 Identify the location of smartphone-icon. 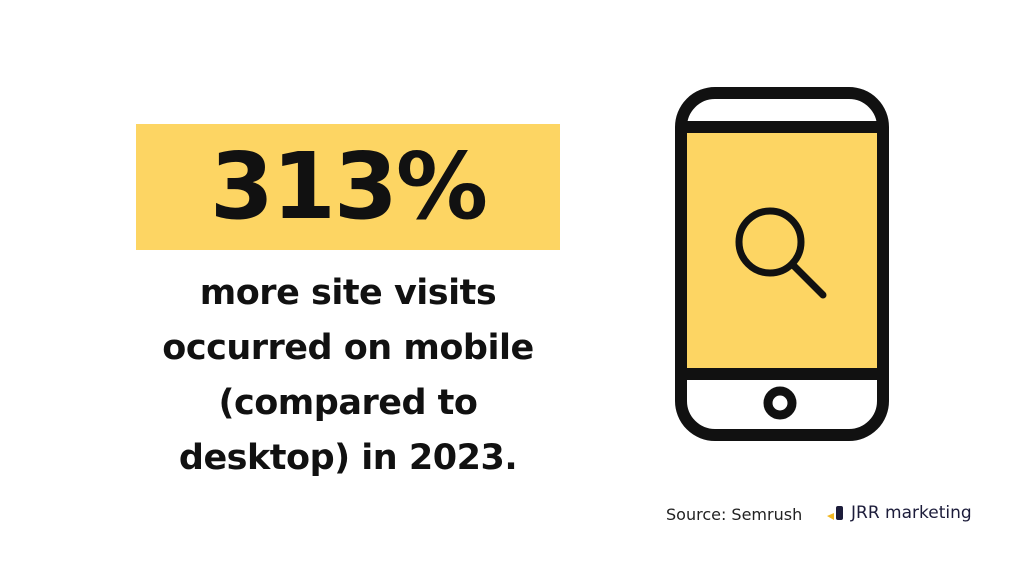
(782, 264).